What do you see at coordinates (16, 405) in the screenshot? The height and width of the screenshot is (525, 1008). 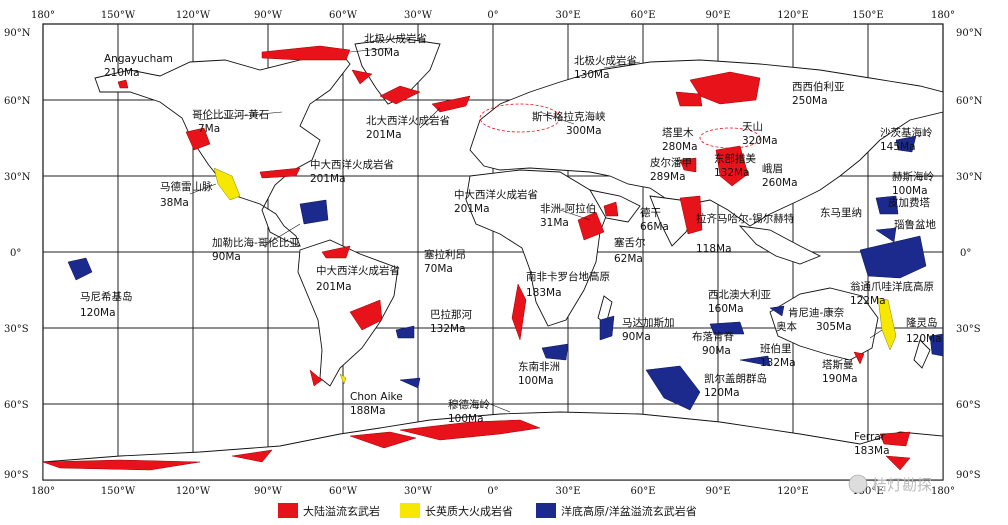 I see `lat-tick: 60°S` at bounding box center [16, 405].